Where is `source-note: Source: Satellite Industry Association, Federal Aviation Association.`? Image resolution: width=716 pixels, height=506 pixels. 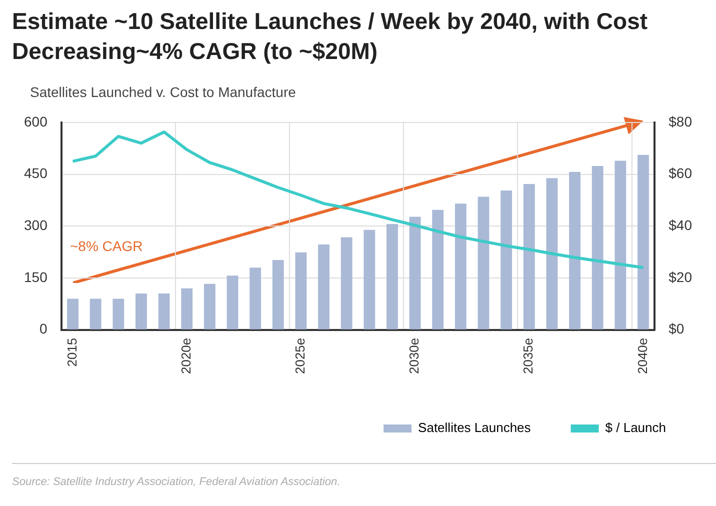 source-note: Source: Satellite Industry Association, Federal Aviation Association. is located at coordinates (176, 482).